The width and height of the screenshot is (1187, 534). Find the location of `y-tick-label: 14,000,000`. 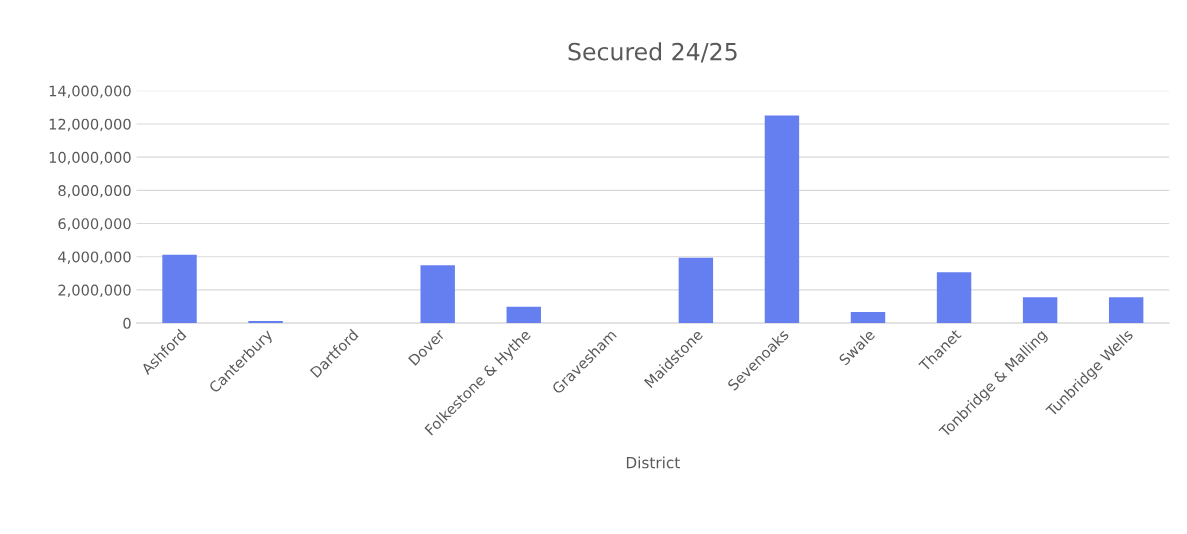

y-tick-label: 14,000,000 is located at coordinates (90, 92).